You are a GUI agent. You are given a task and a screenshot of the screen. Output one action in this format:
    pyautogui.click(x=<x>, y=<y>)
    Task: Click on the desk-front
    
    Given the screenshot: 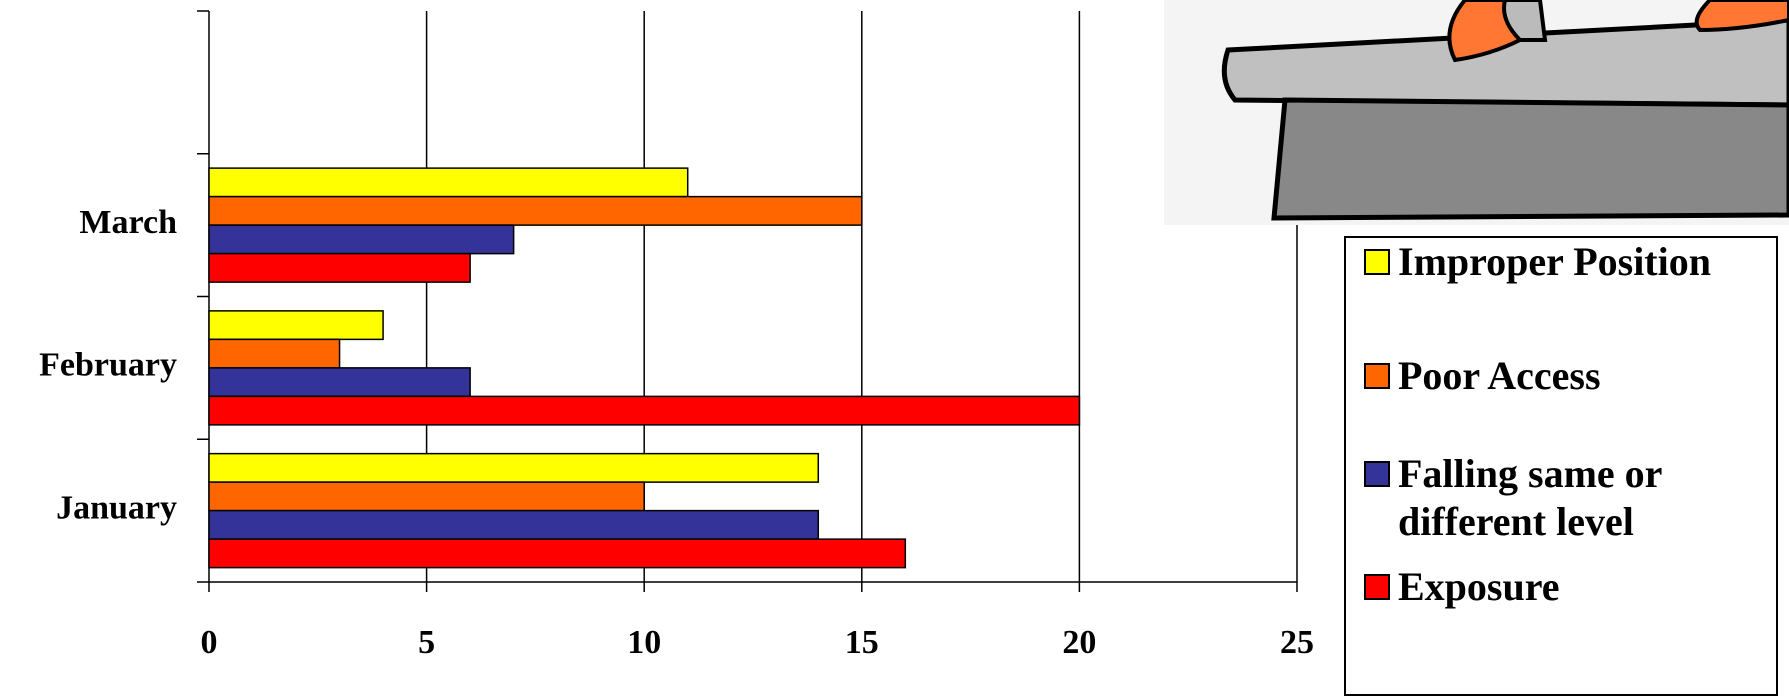 What is the action you would take?
    pyautogui.click(x=1530, y=159)
    